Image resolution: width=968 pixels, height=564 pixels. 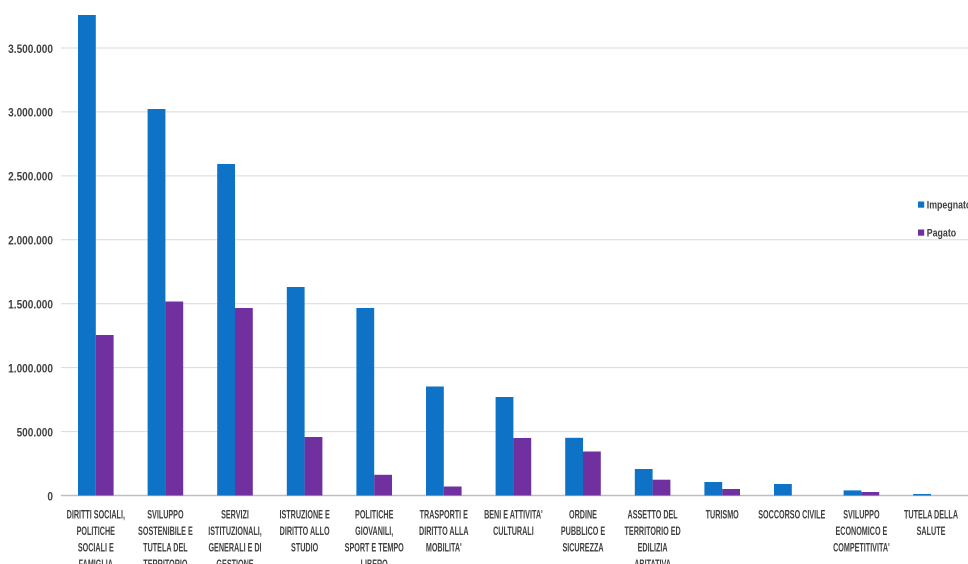 What do you see at coordinates (374, 548) in the screenshot?
I see `svg-text: SPORT E TEMPO` at bounding box center [374, 548].